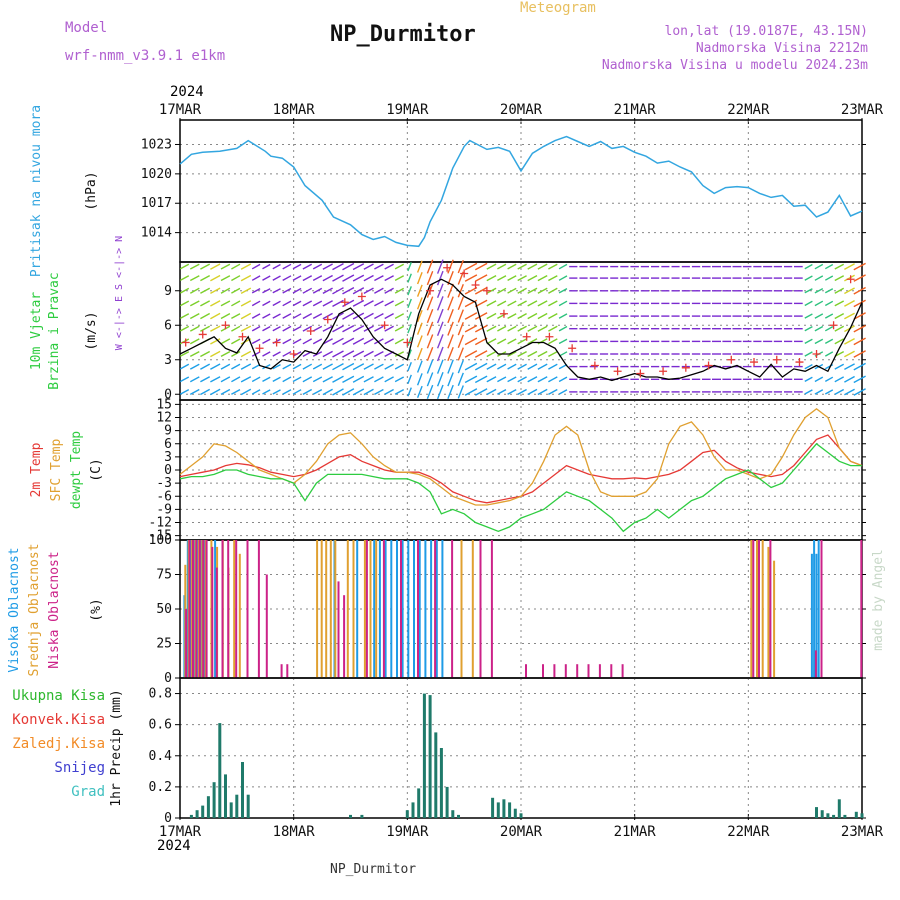  What do you see at coordinates (521, 469) in the screenshot?
I see `temp-2m-line` at bounding box center [521, 469].